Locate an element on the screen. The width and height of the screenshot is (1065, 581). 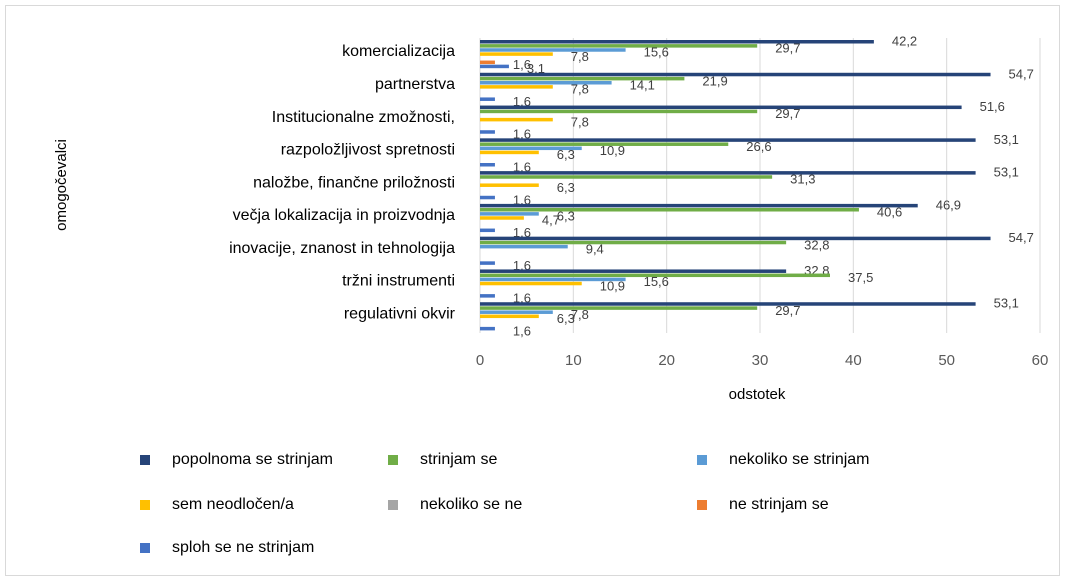
y-tick-label: večja lokalizacija in proizvodnja is located at coordinates (344, 215).